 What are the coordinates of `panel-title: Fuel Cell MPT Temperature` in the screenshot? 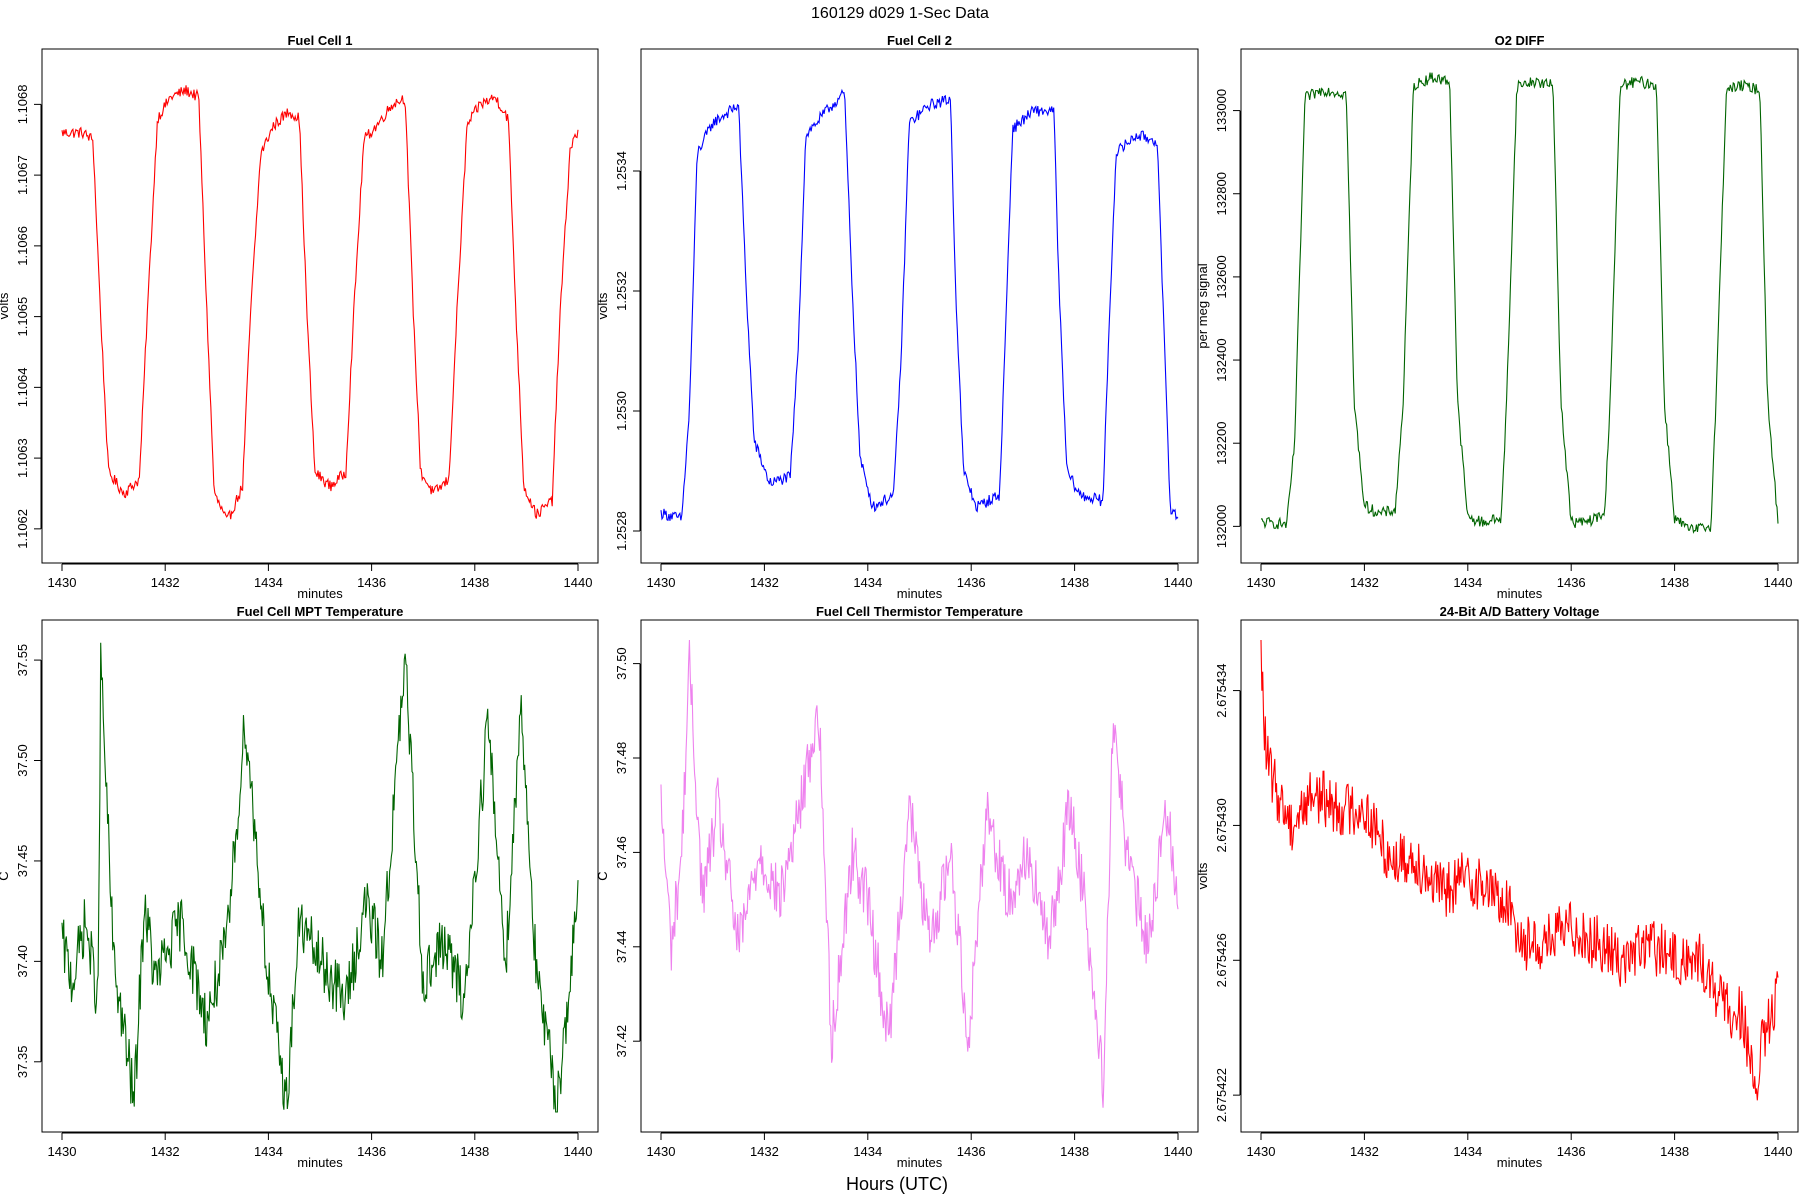 It's located at (320, 611).